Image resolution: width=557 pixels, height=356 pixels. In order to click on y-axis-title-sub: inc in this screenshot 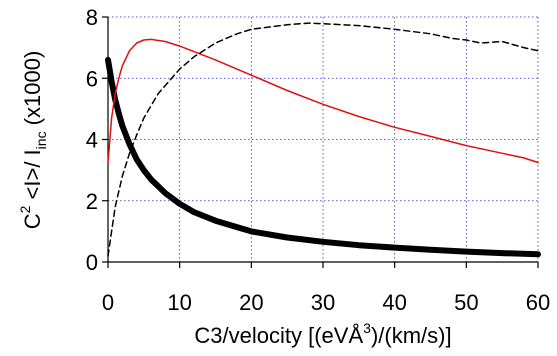, I will do `click(41, 140)`.